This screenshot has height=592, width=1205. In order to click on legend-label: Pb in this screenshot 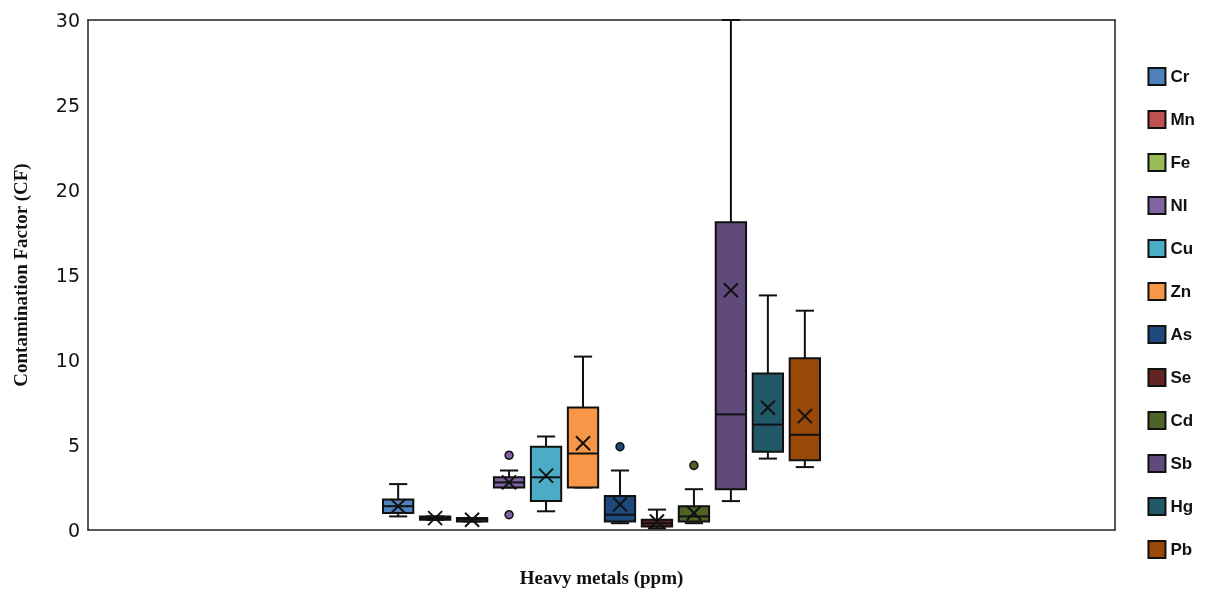, I will do `click(1181, 549)`.